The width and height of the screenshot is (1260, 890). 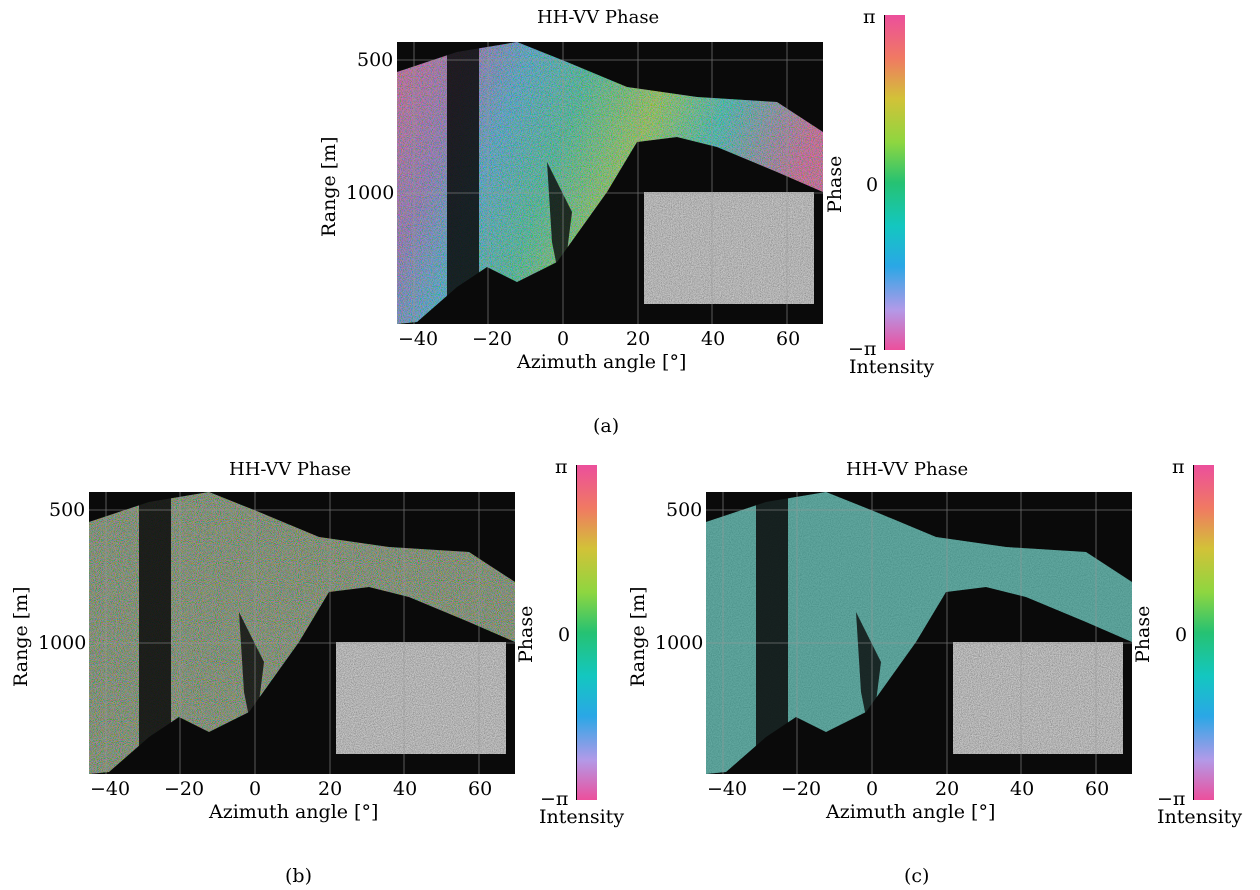 I want to click on panel-caption: (c), so click(x=917, y=876).